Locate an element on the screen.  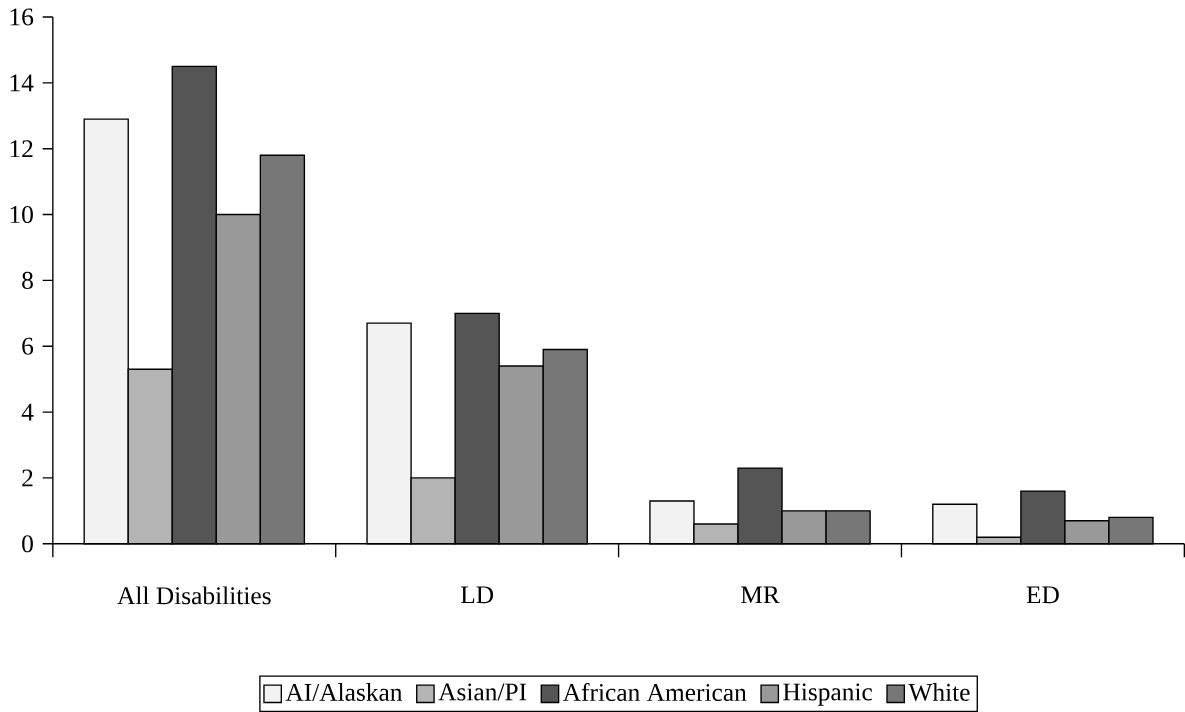
y-tick-label: 4 is located at coordinates (27, 412).